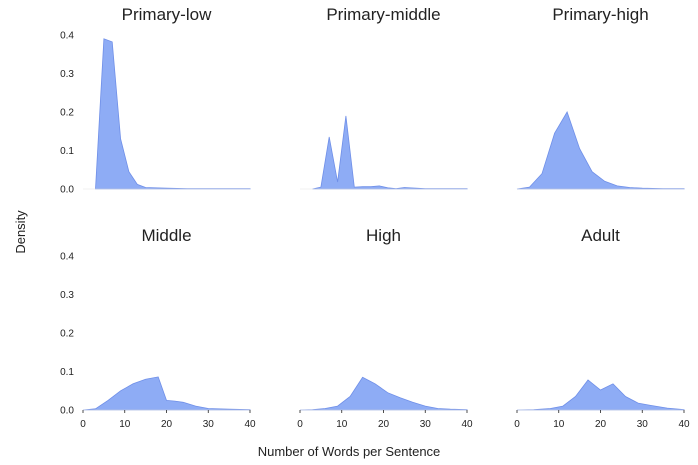  I want to click on panel-title: High, so click(383, 235).